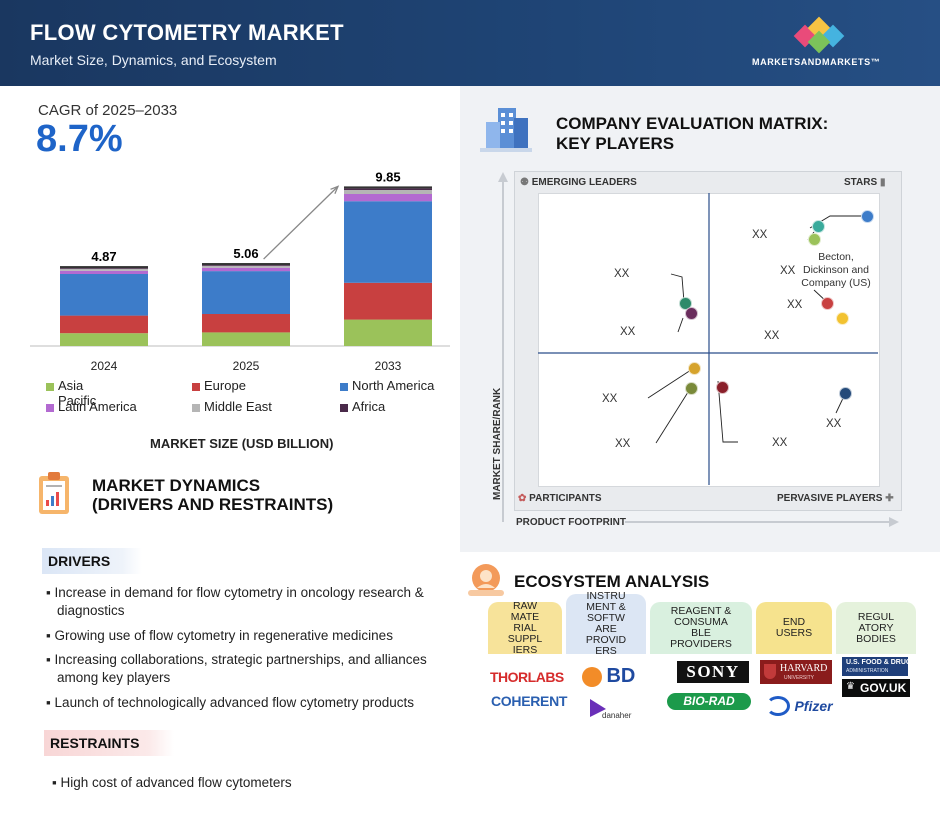  I want to click on bar-segment-2024-north-america, so click(104, 295).